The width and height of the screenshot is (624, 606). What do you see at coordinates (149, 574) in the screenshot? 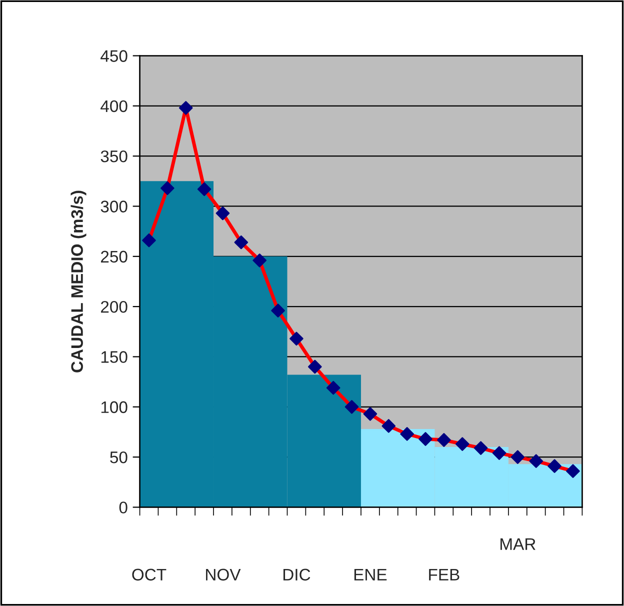
I see `x-tick-label: OCT` at bounding box center [149, 574].